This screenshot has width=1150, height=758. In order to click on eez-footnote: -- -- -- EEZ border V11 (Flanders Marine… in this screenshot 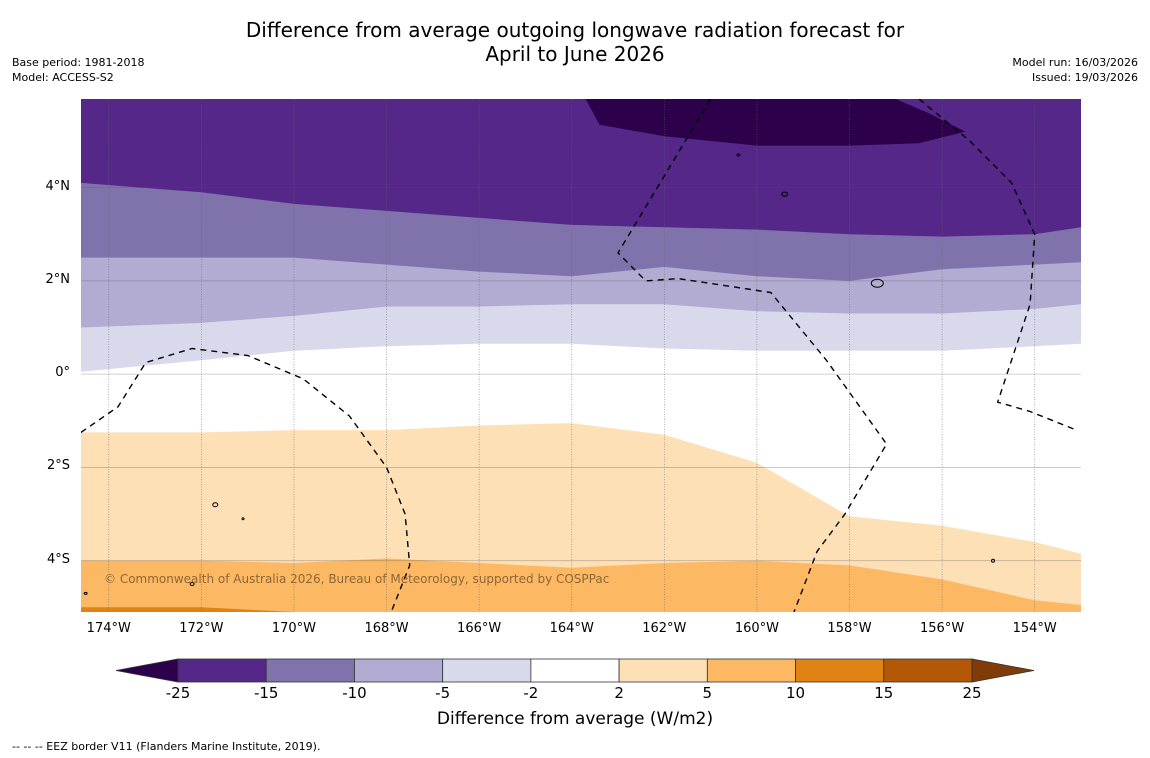, I will do `click(166, 746)`.